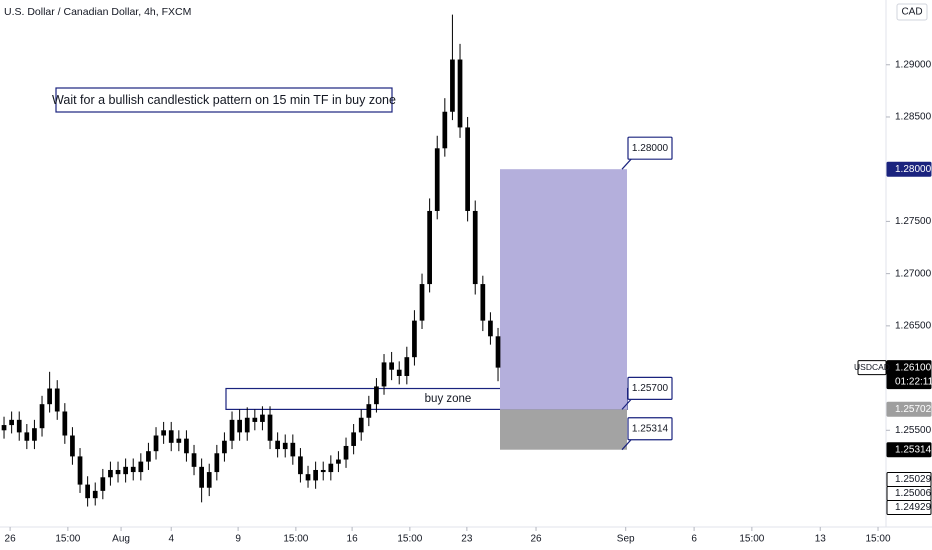 This screenshot has width=932, height=550. Describe the element at coordinates (913, 221) in the screenshot. I see `y-tick-label: 1.27500` at that location.